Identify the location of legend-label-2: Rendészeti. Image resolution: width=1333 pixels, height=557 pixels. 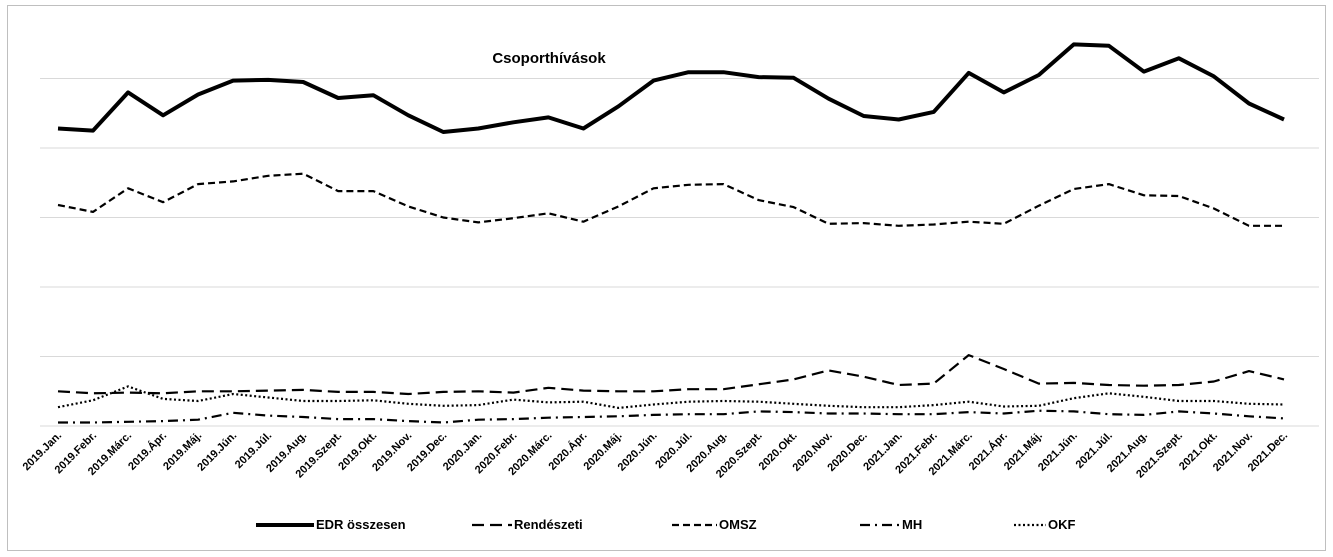
(548, 524).